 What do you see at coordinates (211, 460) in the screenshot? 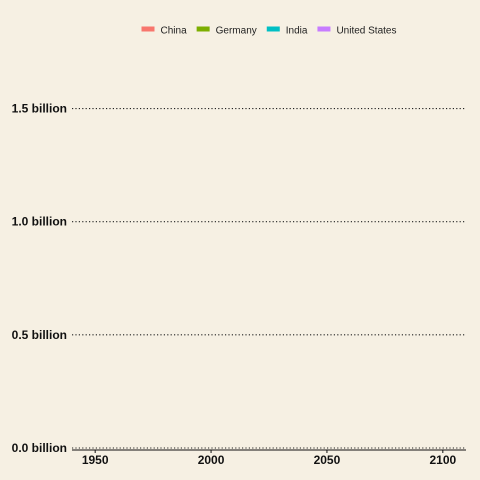
I see `x-tick-label: 2000` at bounding box center [211, 460].